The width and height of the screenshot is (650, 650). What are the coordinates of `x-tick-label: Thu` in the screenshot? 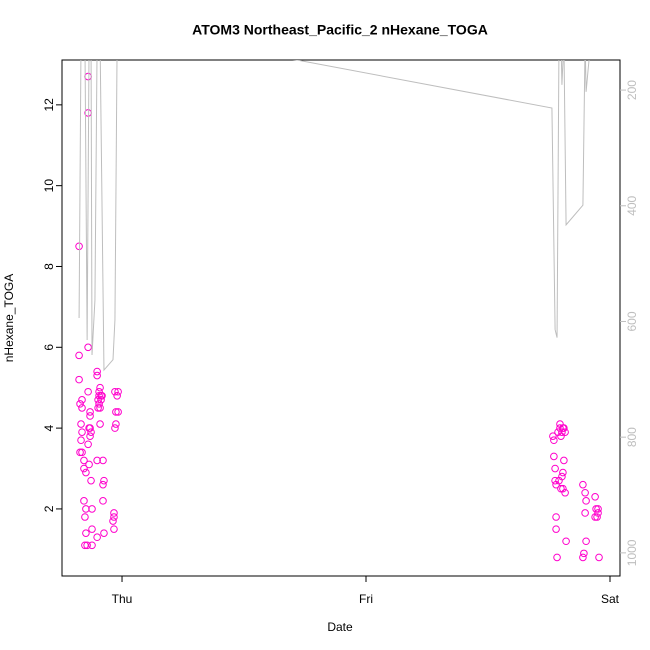 It's located at (122, 599).